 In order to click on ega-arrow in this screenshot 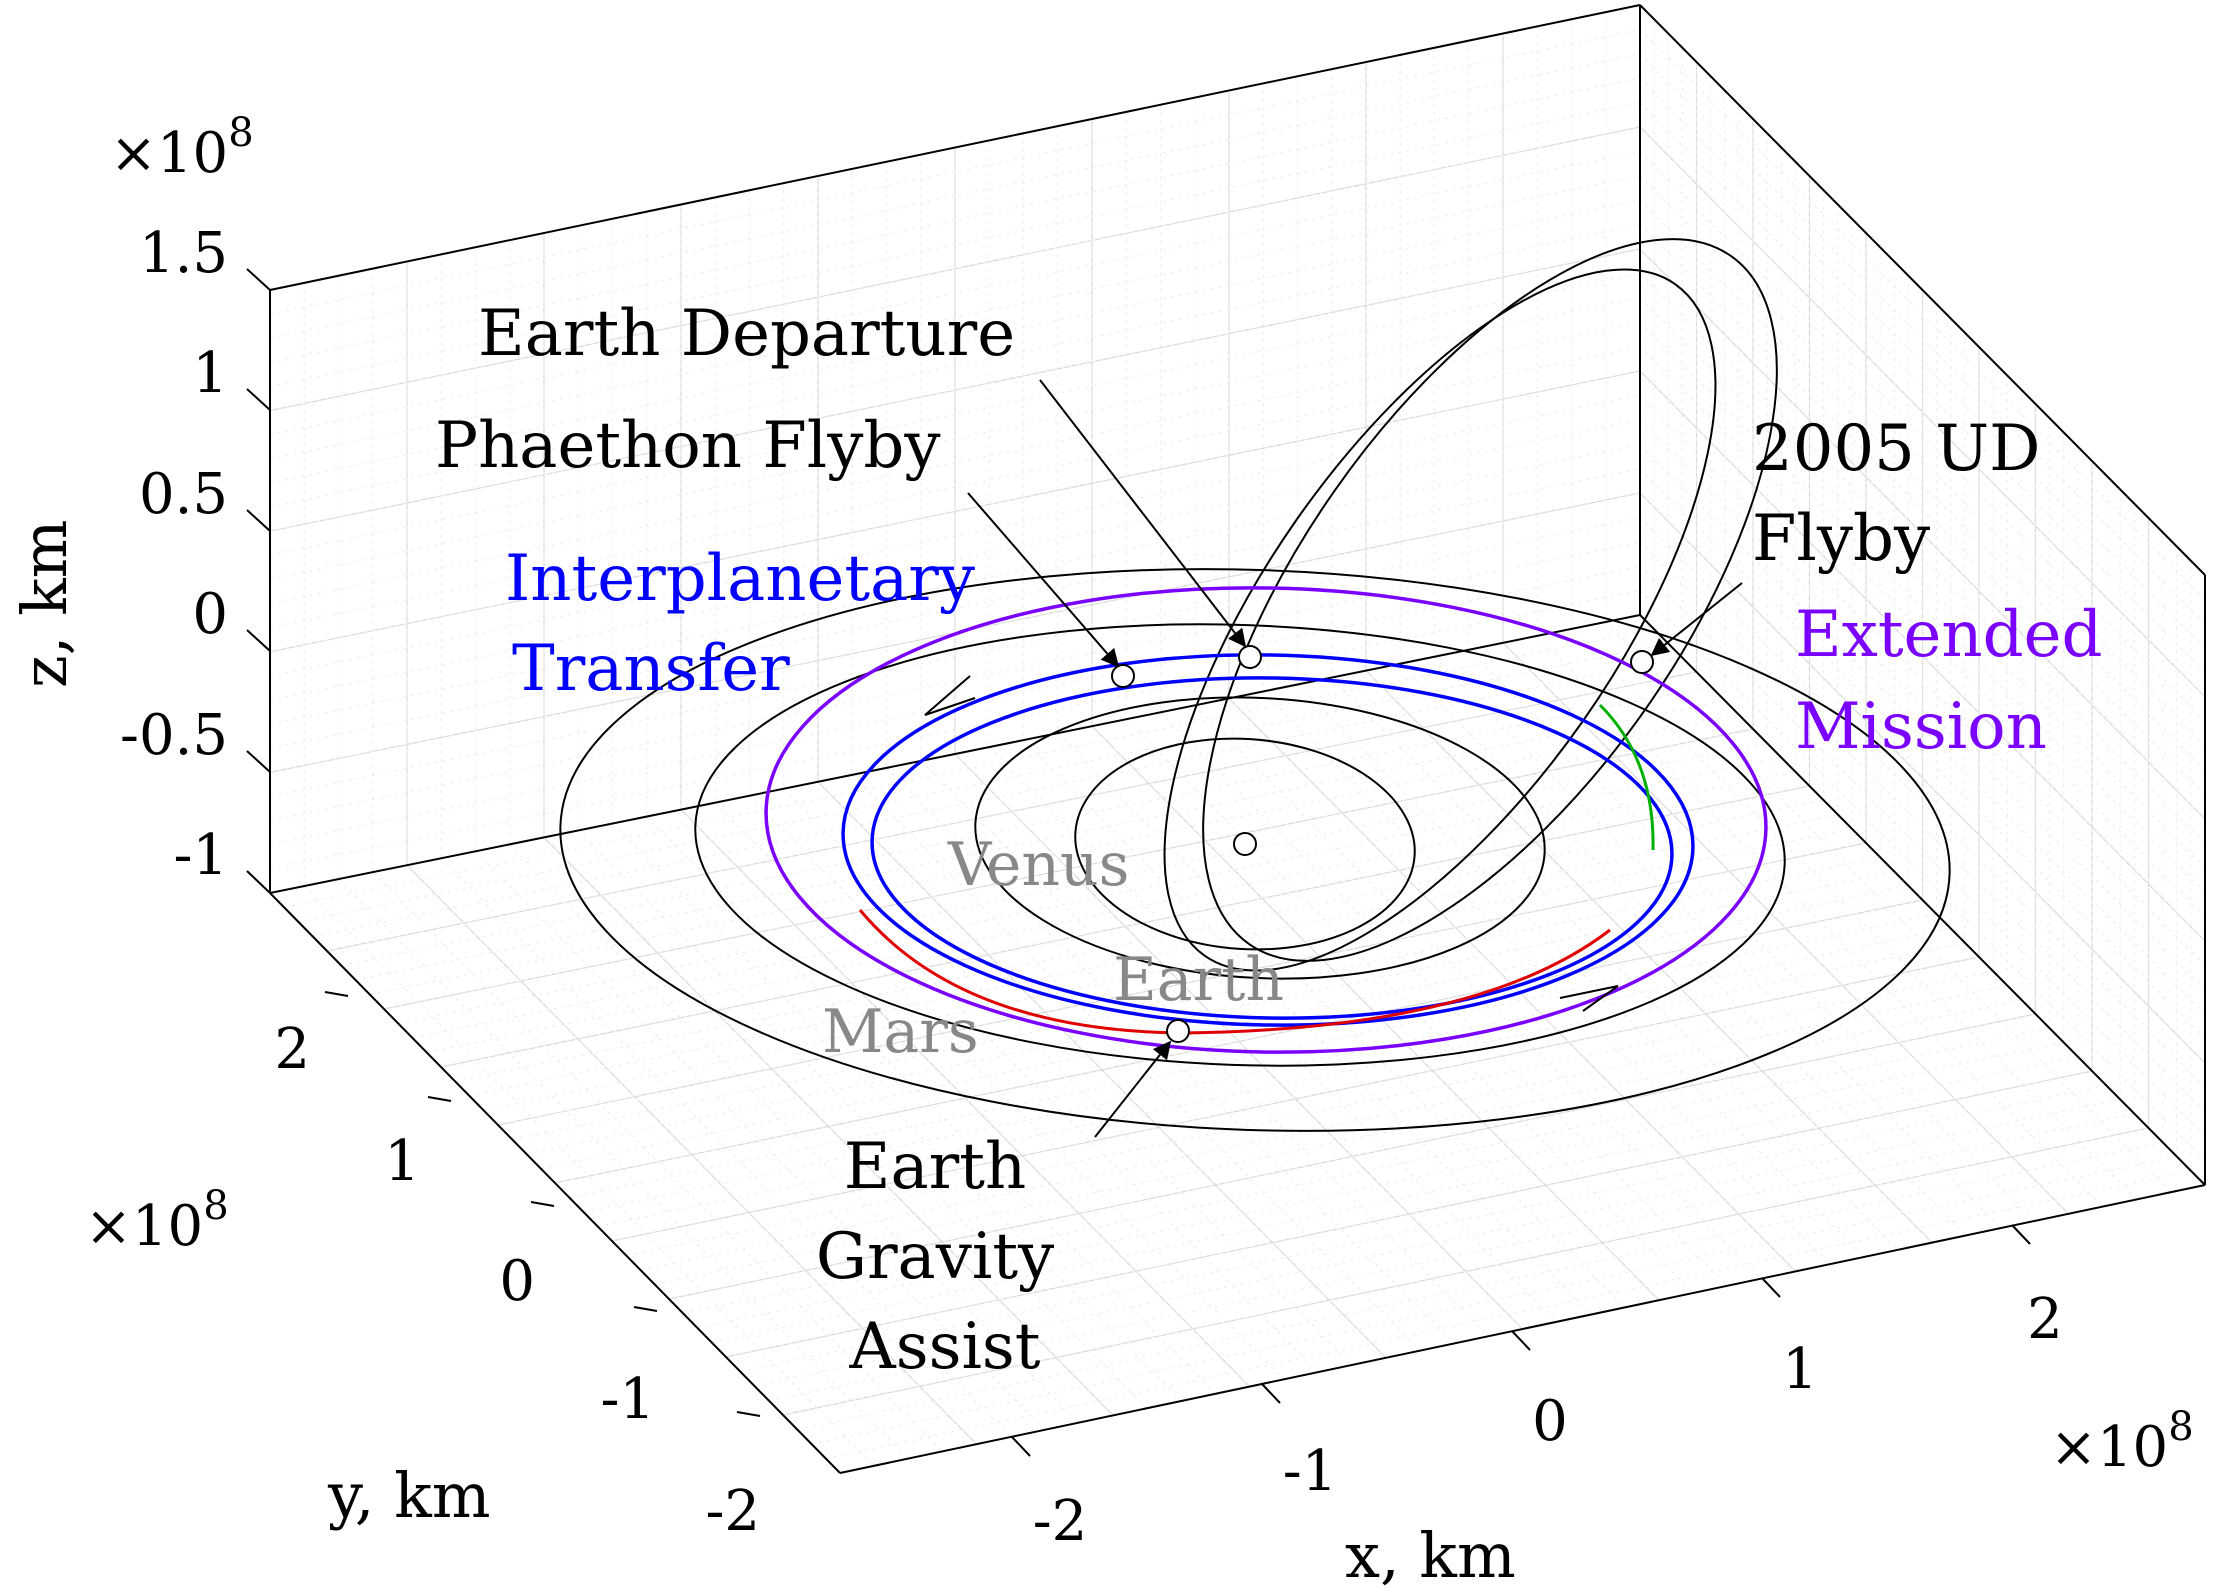, I will do `click(1133, 1089)`.